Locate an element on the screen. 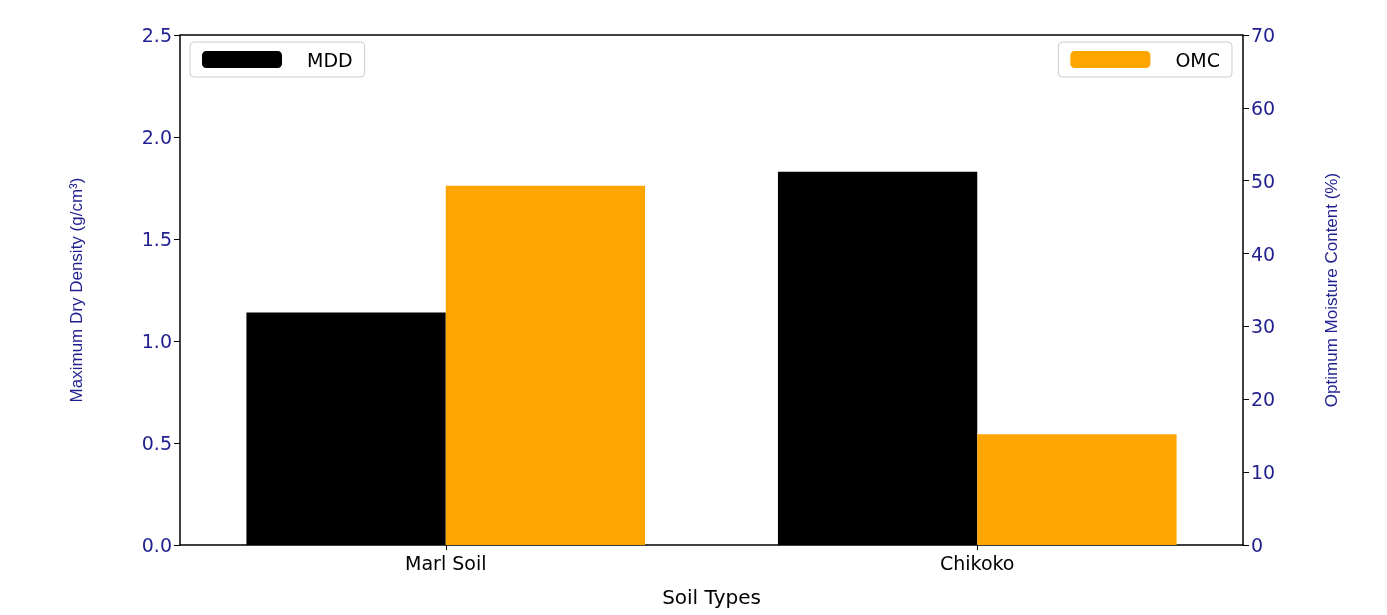 Image resolution: width=1387 pixels, height=615 pixels. y-axis-title: Maximum Dry Density (g/cm³) is located at coordinates (76, 290).